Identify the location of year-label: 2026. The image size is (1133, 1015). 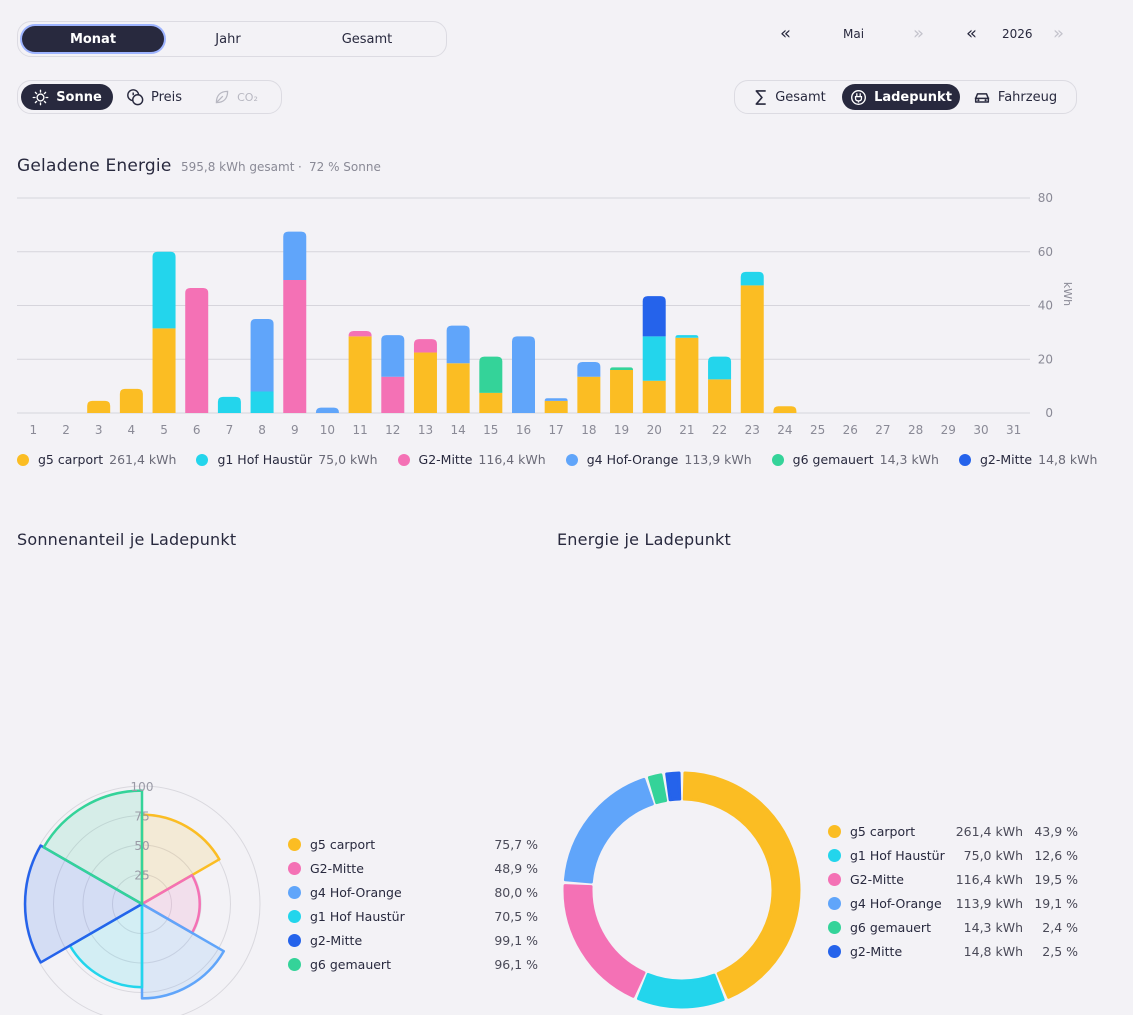
(1017, 34).